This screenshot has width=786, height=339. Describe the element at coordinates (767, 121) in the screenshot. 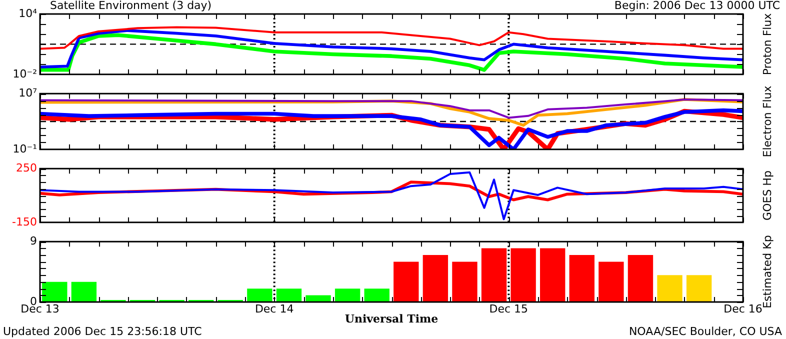

I see `y-axis-title: Electron Flux` at that location.